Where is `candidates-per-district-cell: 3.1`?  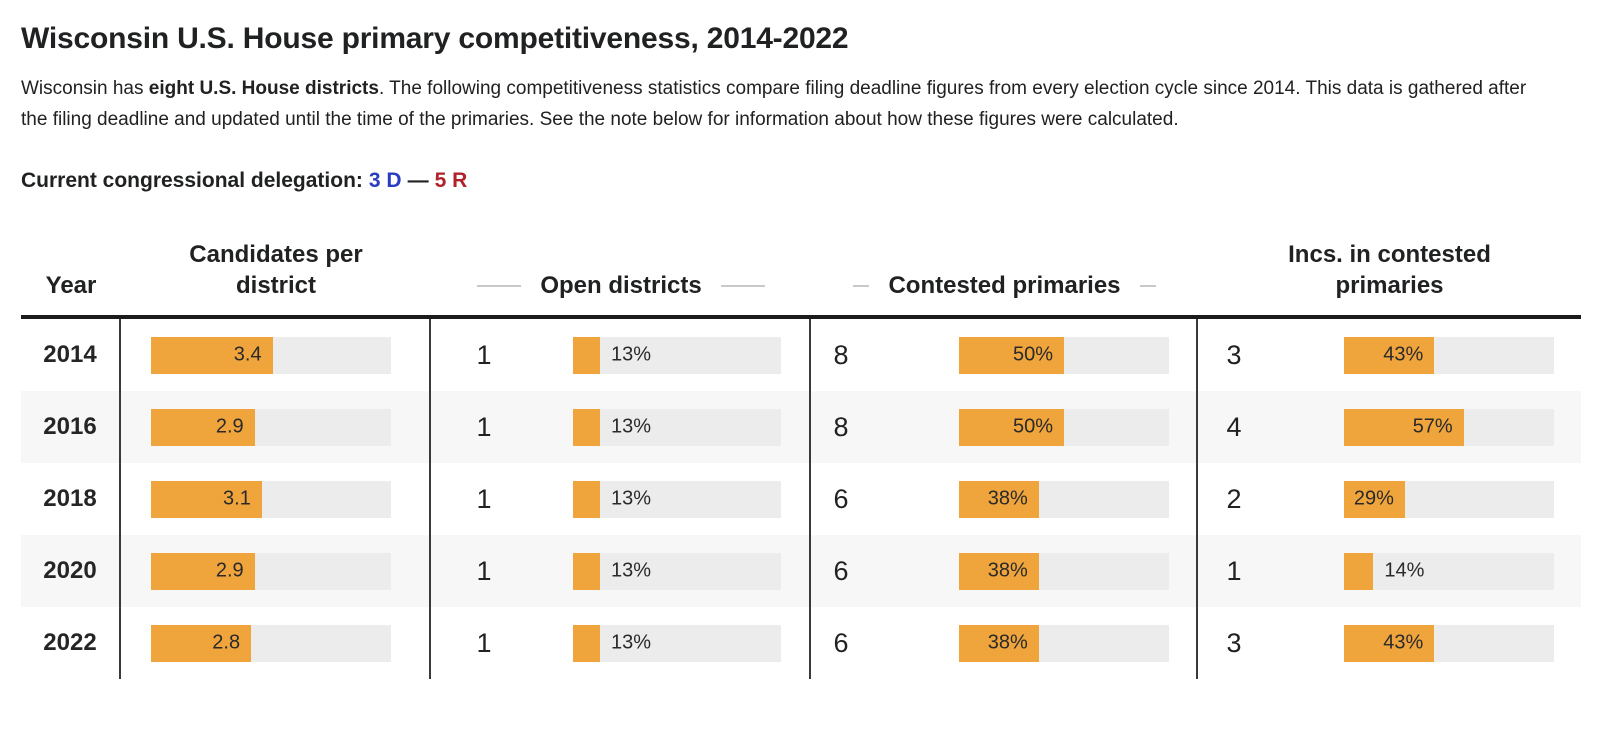 candidates-per-district-cell: 3.1 is located at coordinates (276, 499).